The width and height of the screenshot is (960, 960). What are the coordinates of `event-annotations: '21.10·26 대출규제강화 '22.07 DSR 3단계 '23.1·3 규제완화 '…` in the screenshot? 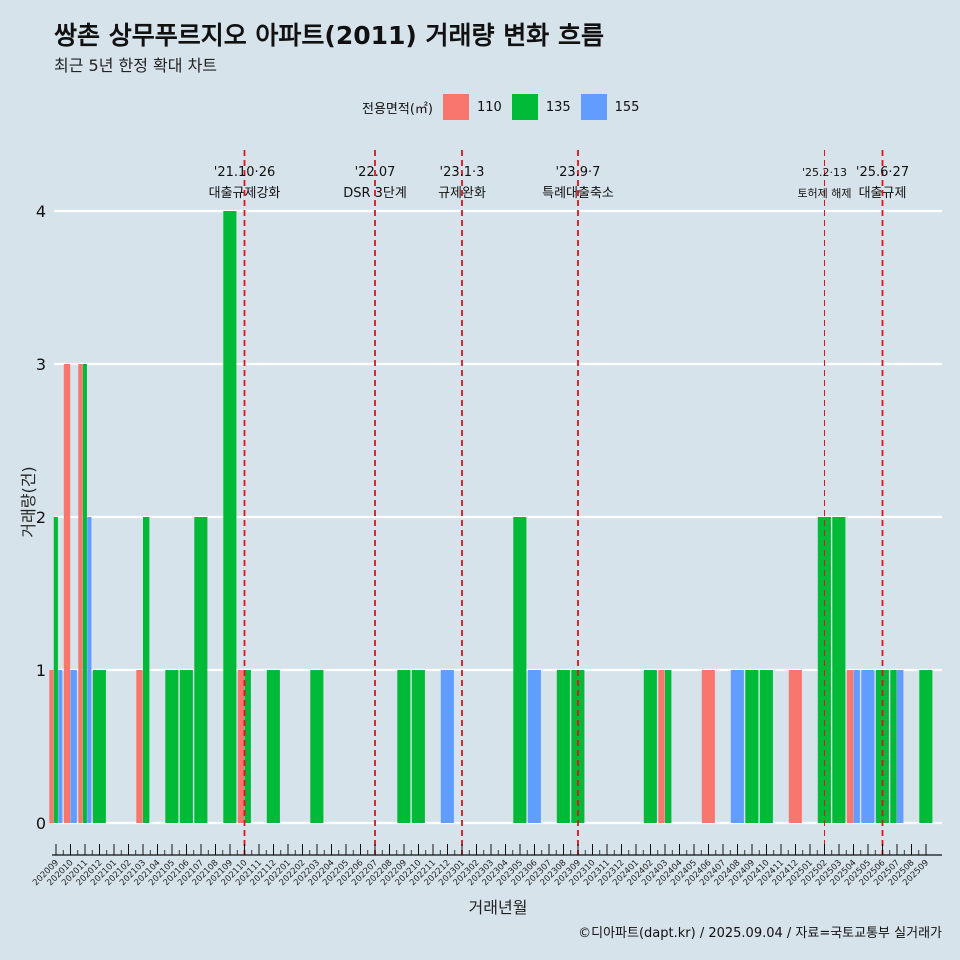 It's located at (559, 183).